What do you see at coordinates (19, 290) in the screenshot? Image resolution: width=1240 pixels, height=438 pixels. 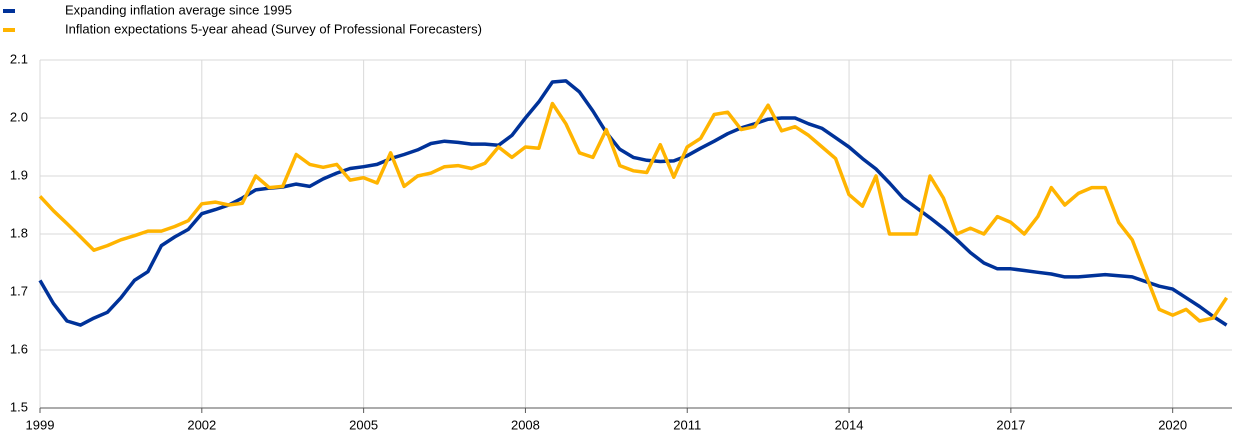 I see `y-tick-label: 1.7` at bounding box center [19, 290].